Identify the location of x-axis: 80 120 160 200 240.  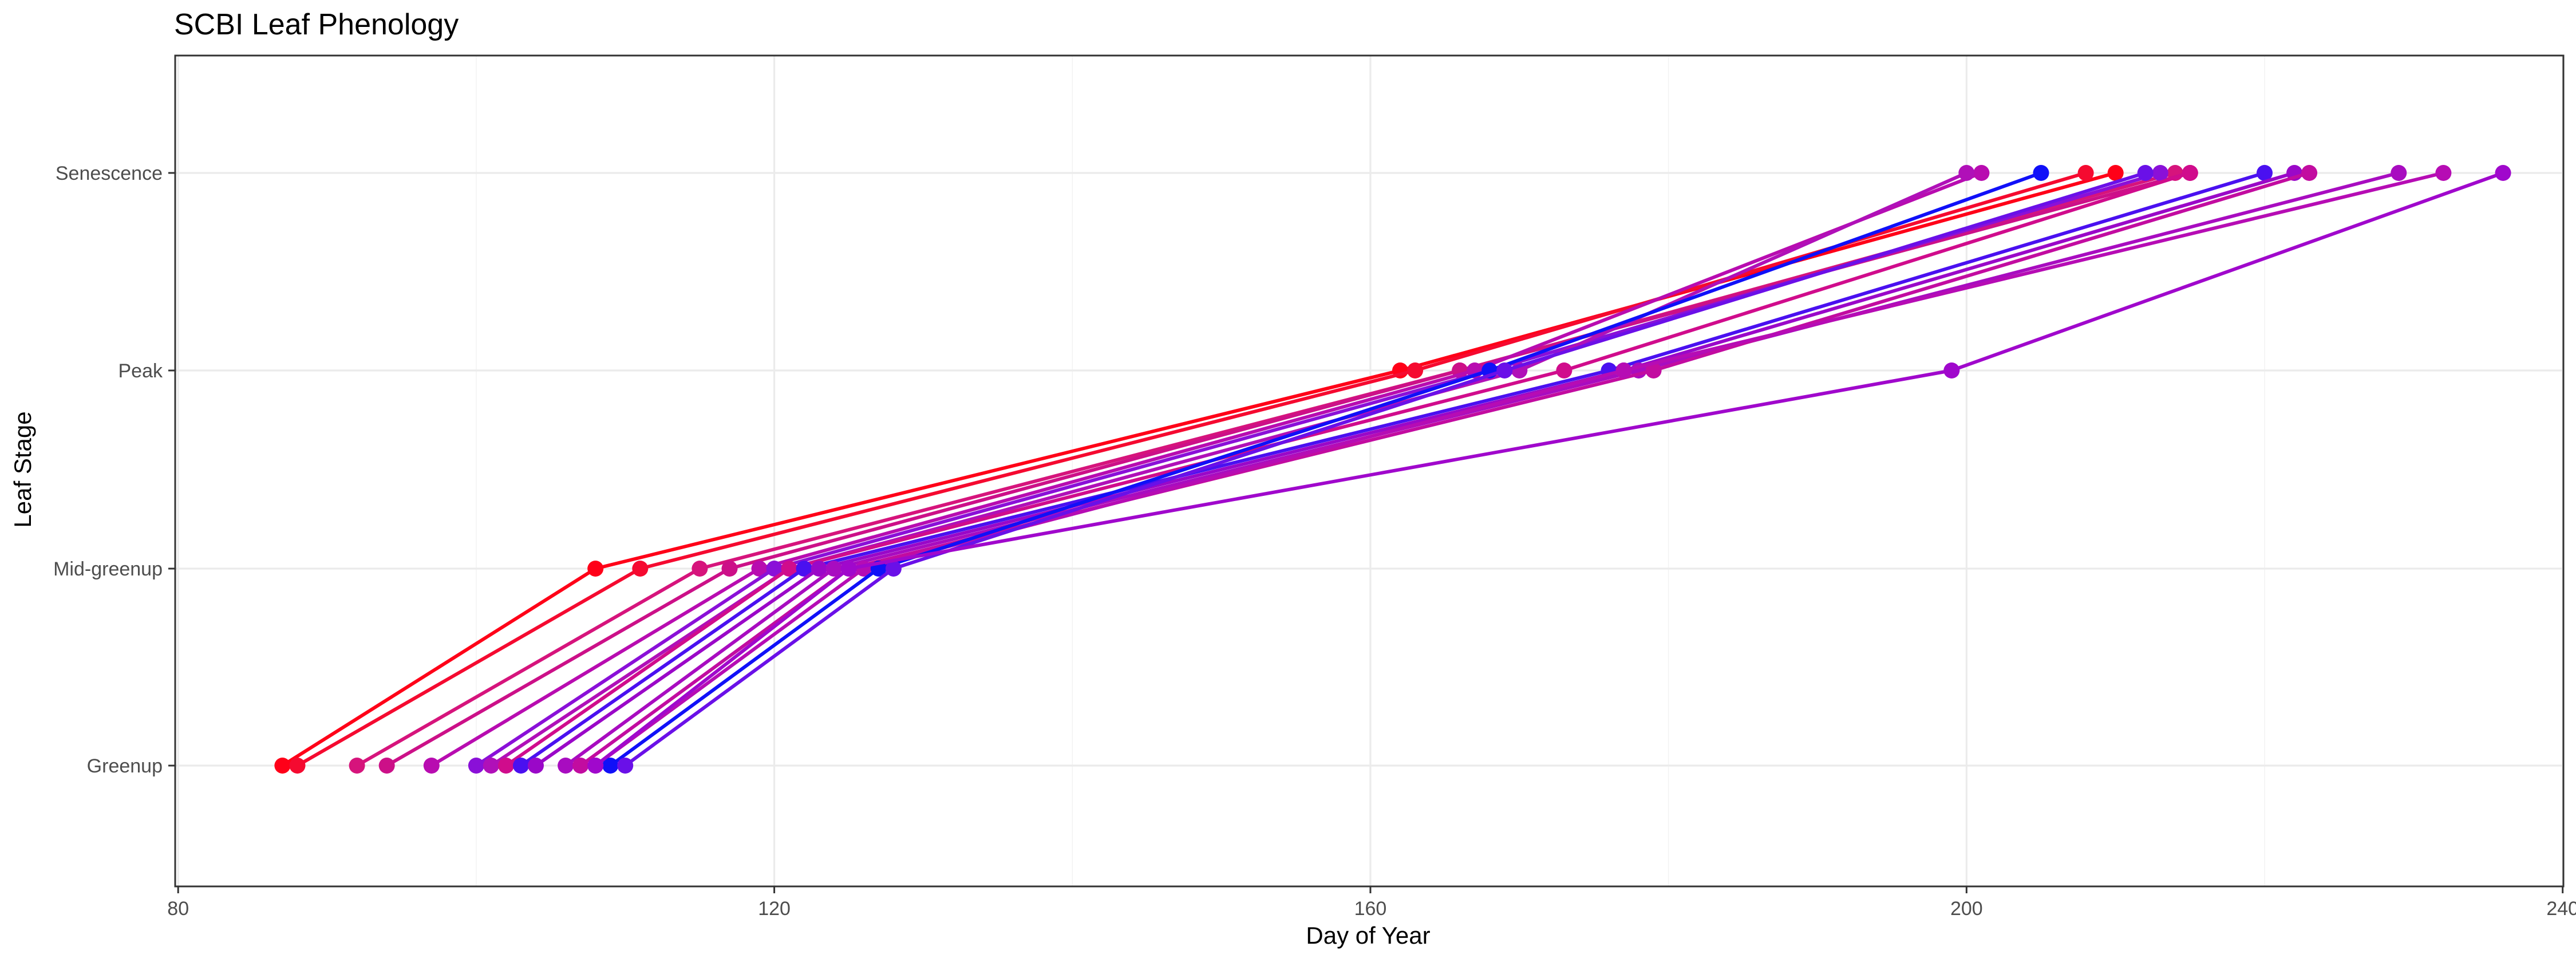
(1371, 903).